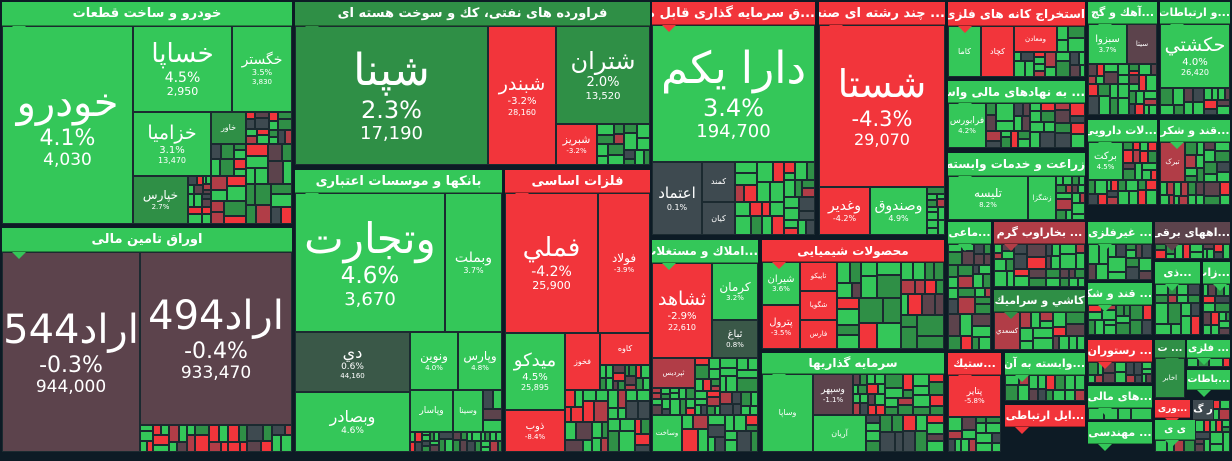 This screenshot has height=461, width=1232. I want to click on sector-header: کاشي و سرامیك, so click(1039, 301).